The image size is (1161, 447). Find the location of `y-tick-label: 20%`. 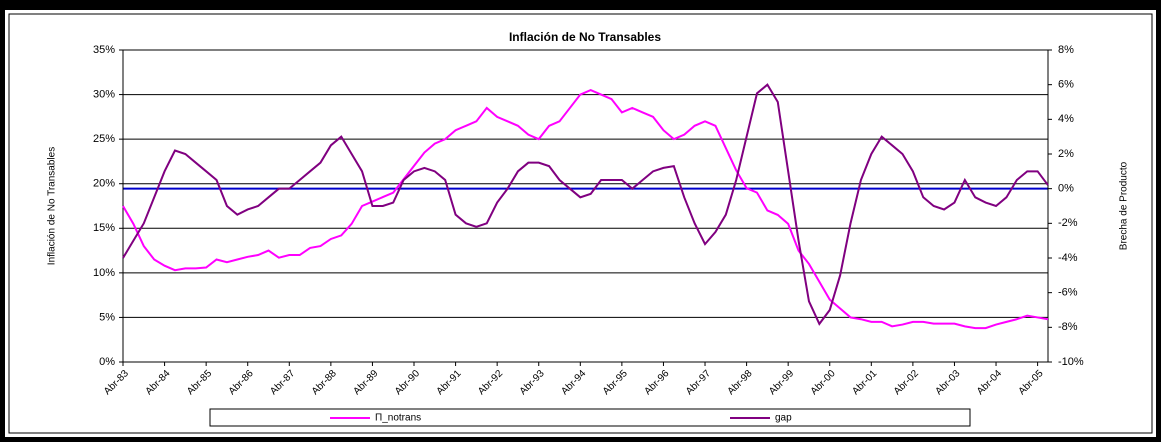

y-tick-label: 20% is located at coordinates (104, 184).